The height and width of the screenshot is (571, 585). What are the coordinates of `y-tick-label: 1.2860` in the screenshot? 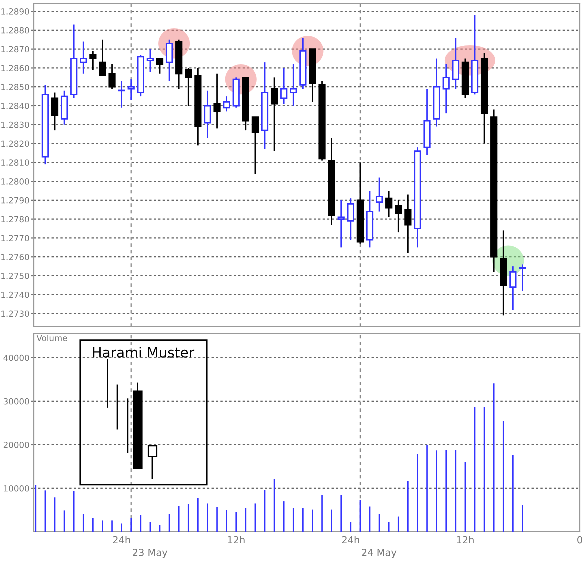 It's located at (16, 68).